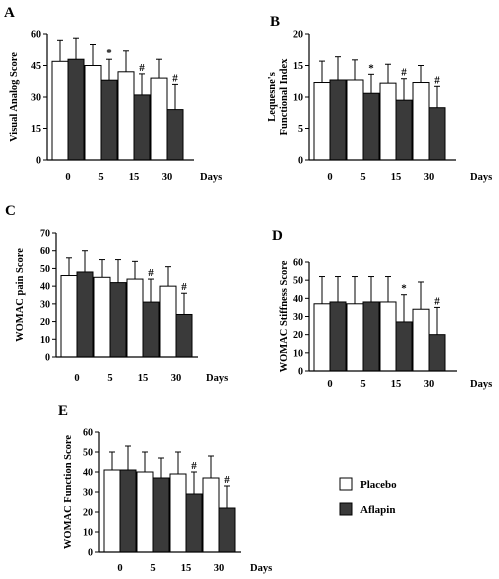 The image size is (499, 579). What do you see at coordinates (10, 211) in the screenshot?
I see `panel-letter: C` at bounding box center [10, 211].